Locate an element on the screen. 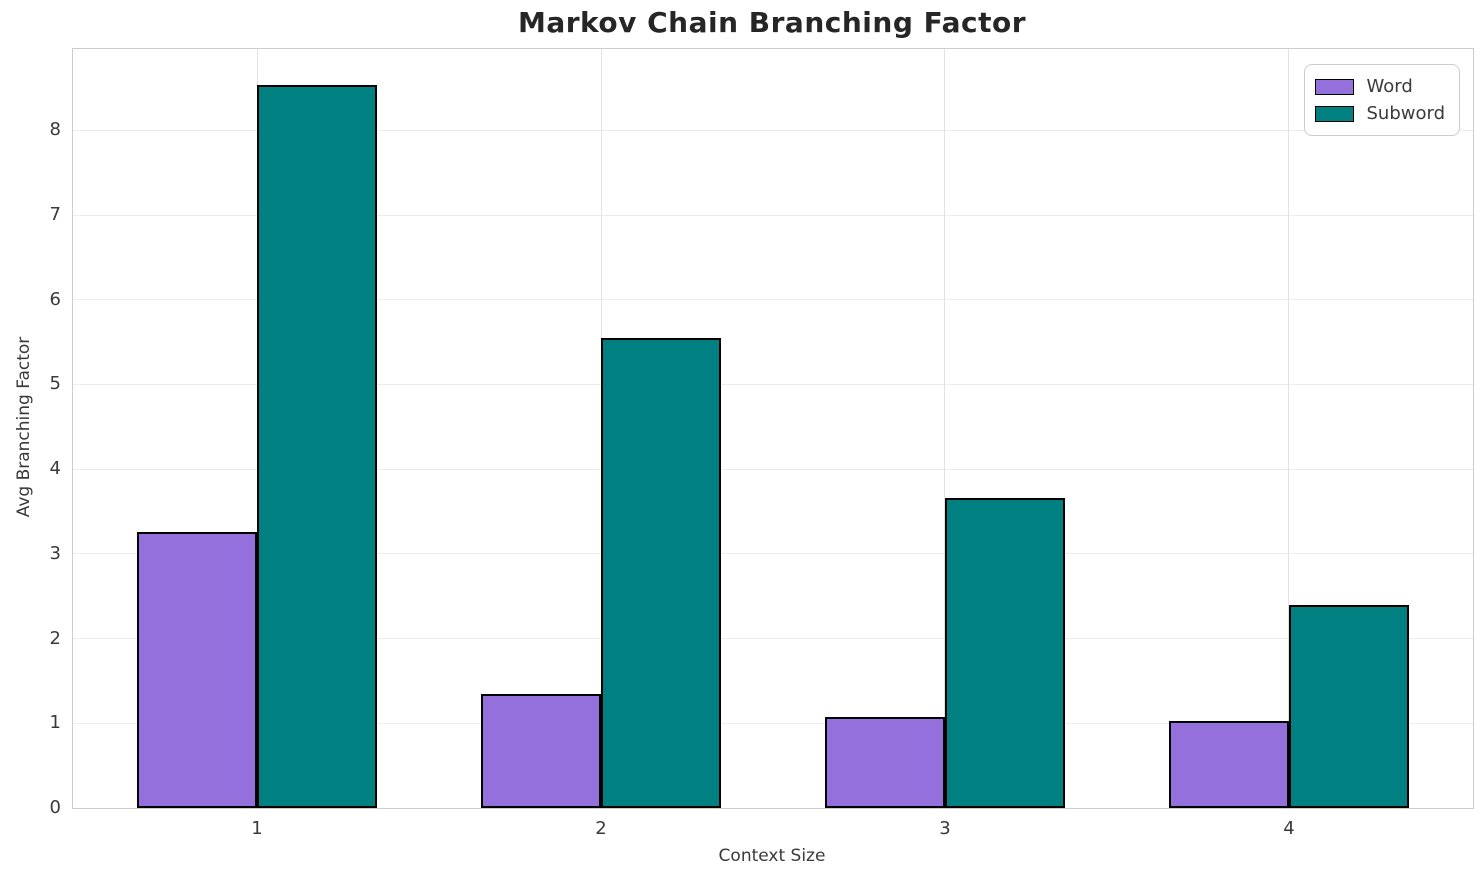  y-tick-label-6: 6 is located at coordinates (55, 299).